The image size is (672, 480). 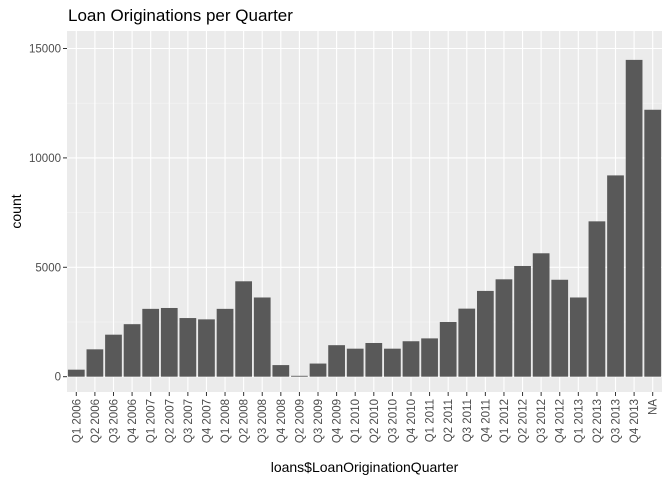 What do you see at coordinates (542, 421) in the screenshot?
I see `x-tick-label: Q3 2012` at bounding box center [542, 421].